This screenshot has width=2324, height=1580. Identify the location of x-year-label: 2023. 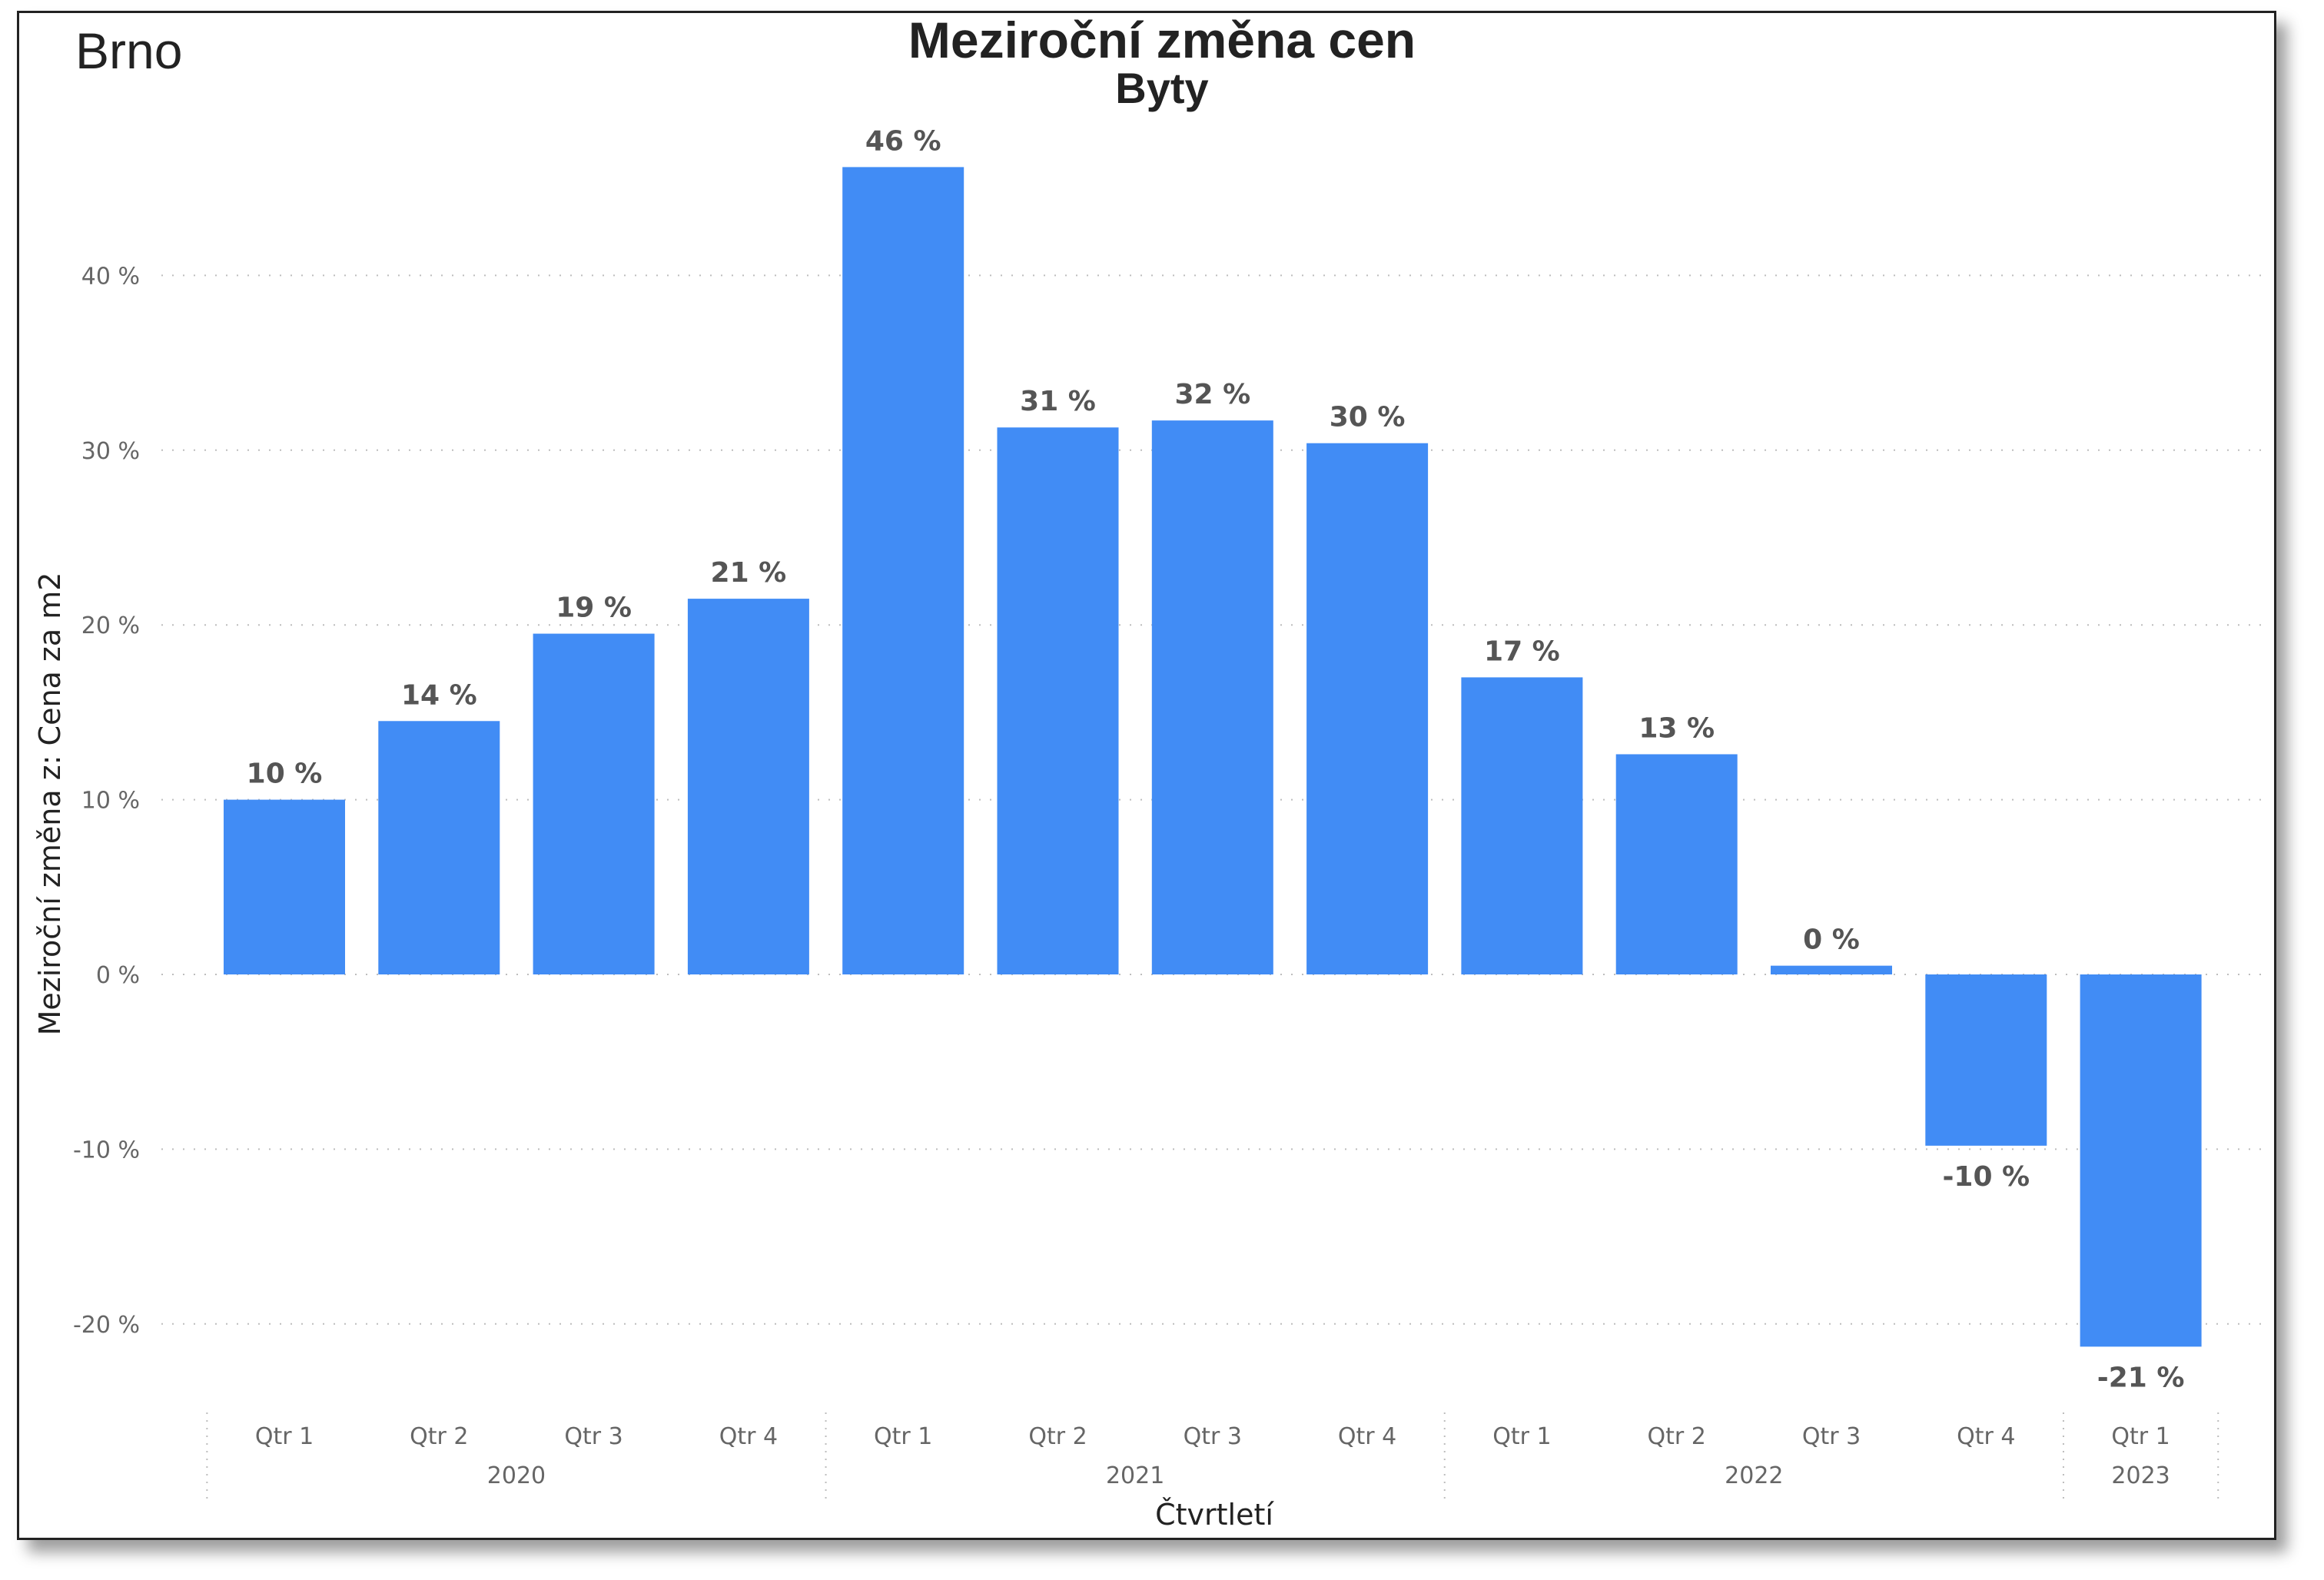
(2140, 1476).